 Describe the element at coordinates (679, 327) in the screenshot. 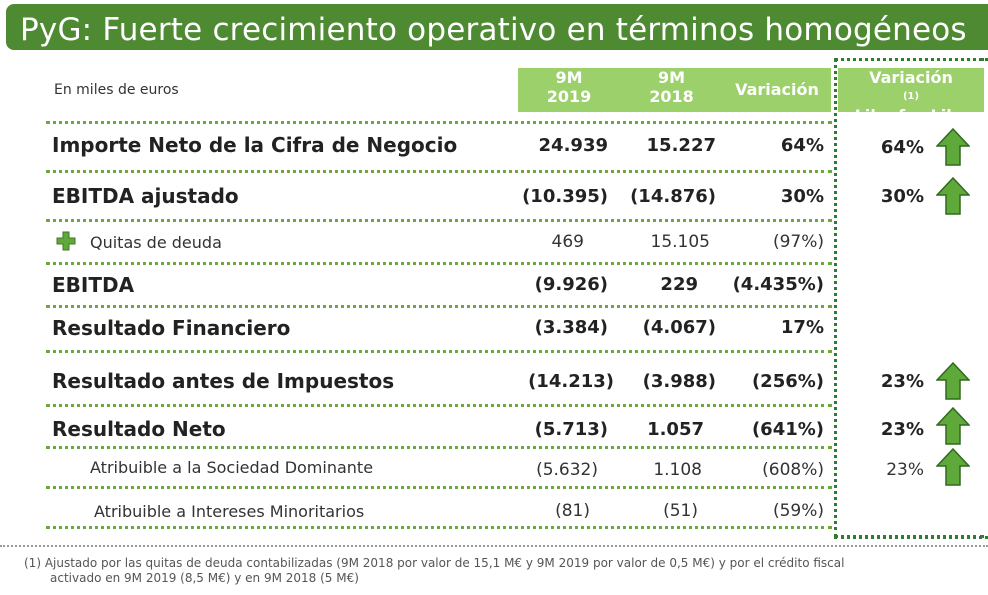

I see `cell-2018: (4.067)` at that location.